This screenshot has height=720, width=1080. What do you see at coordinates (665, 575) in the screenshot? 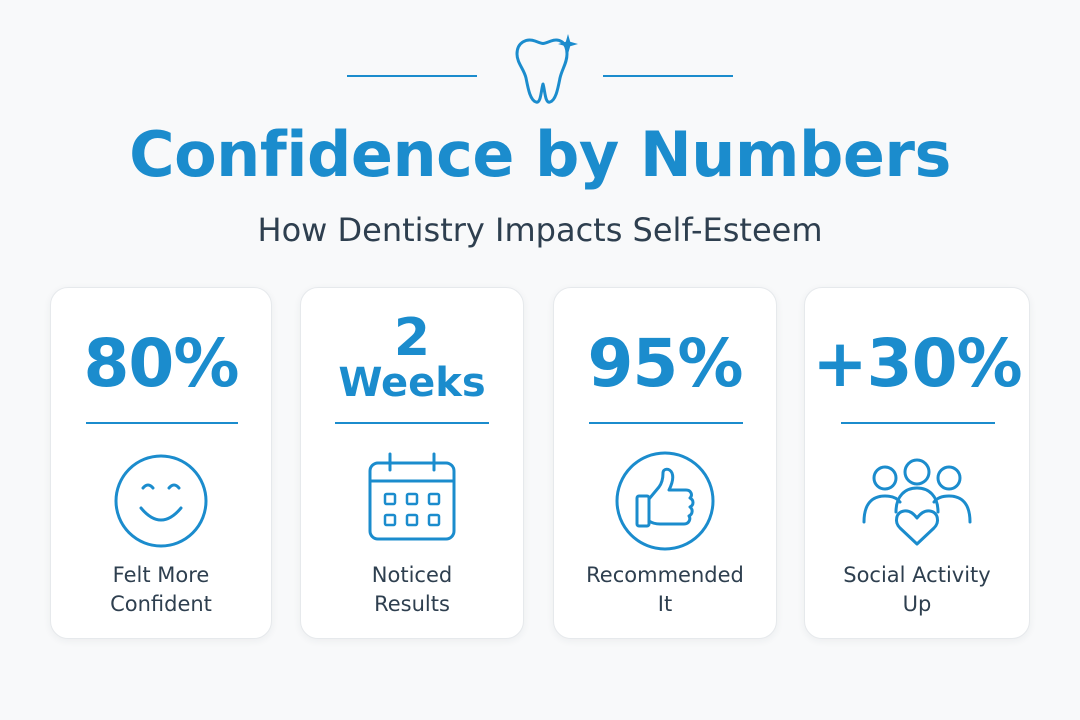
I see `stat-label-line1: Recommended` at bounding box center [665, 575].